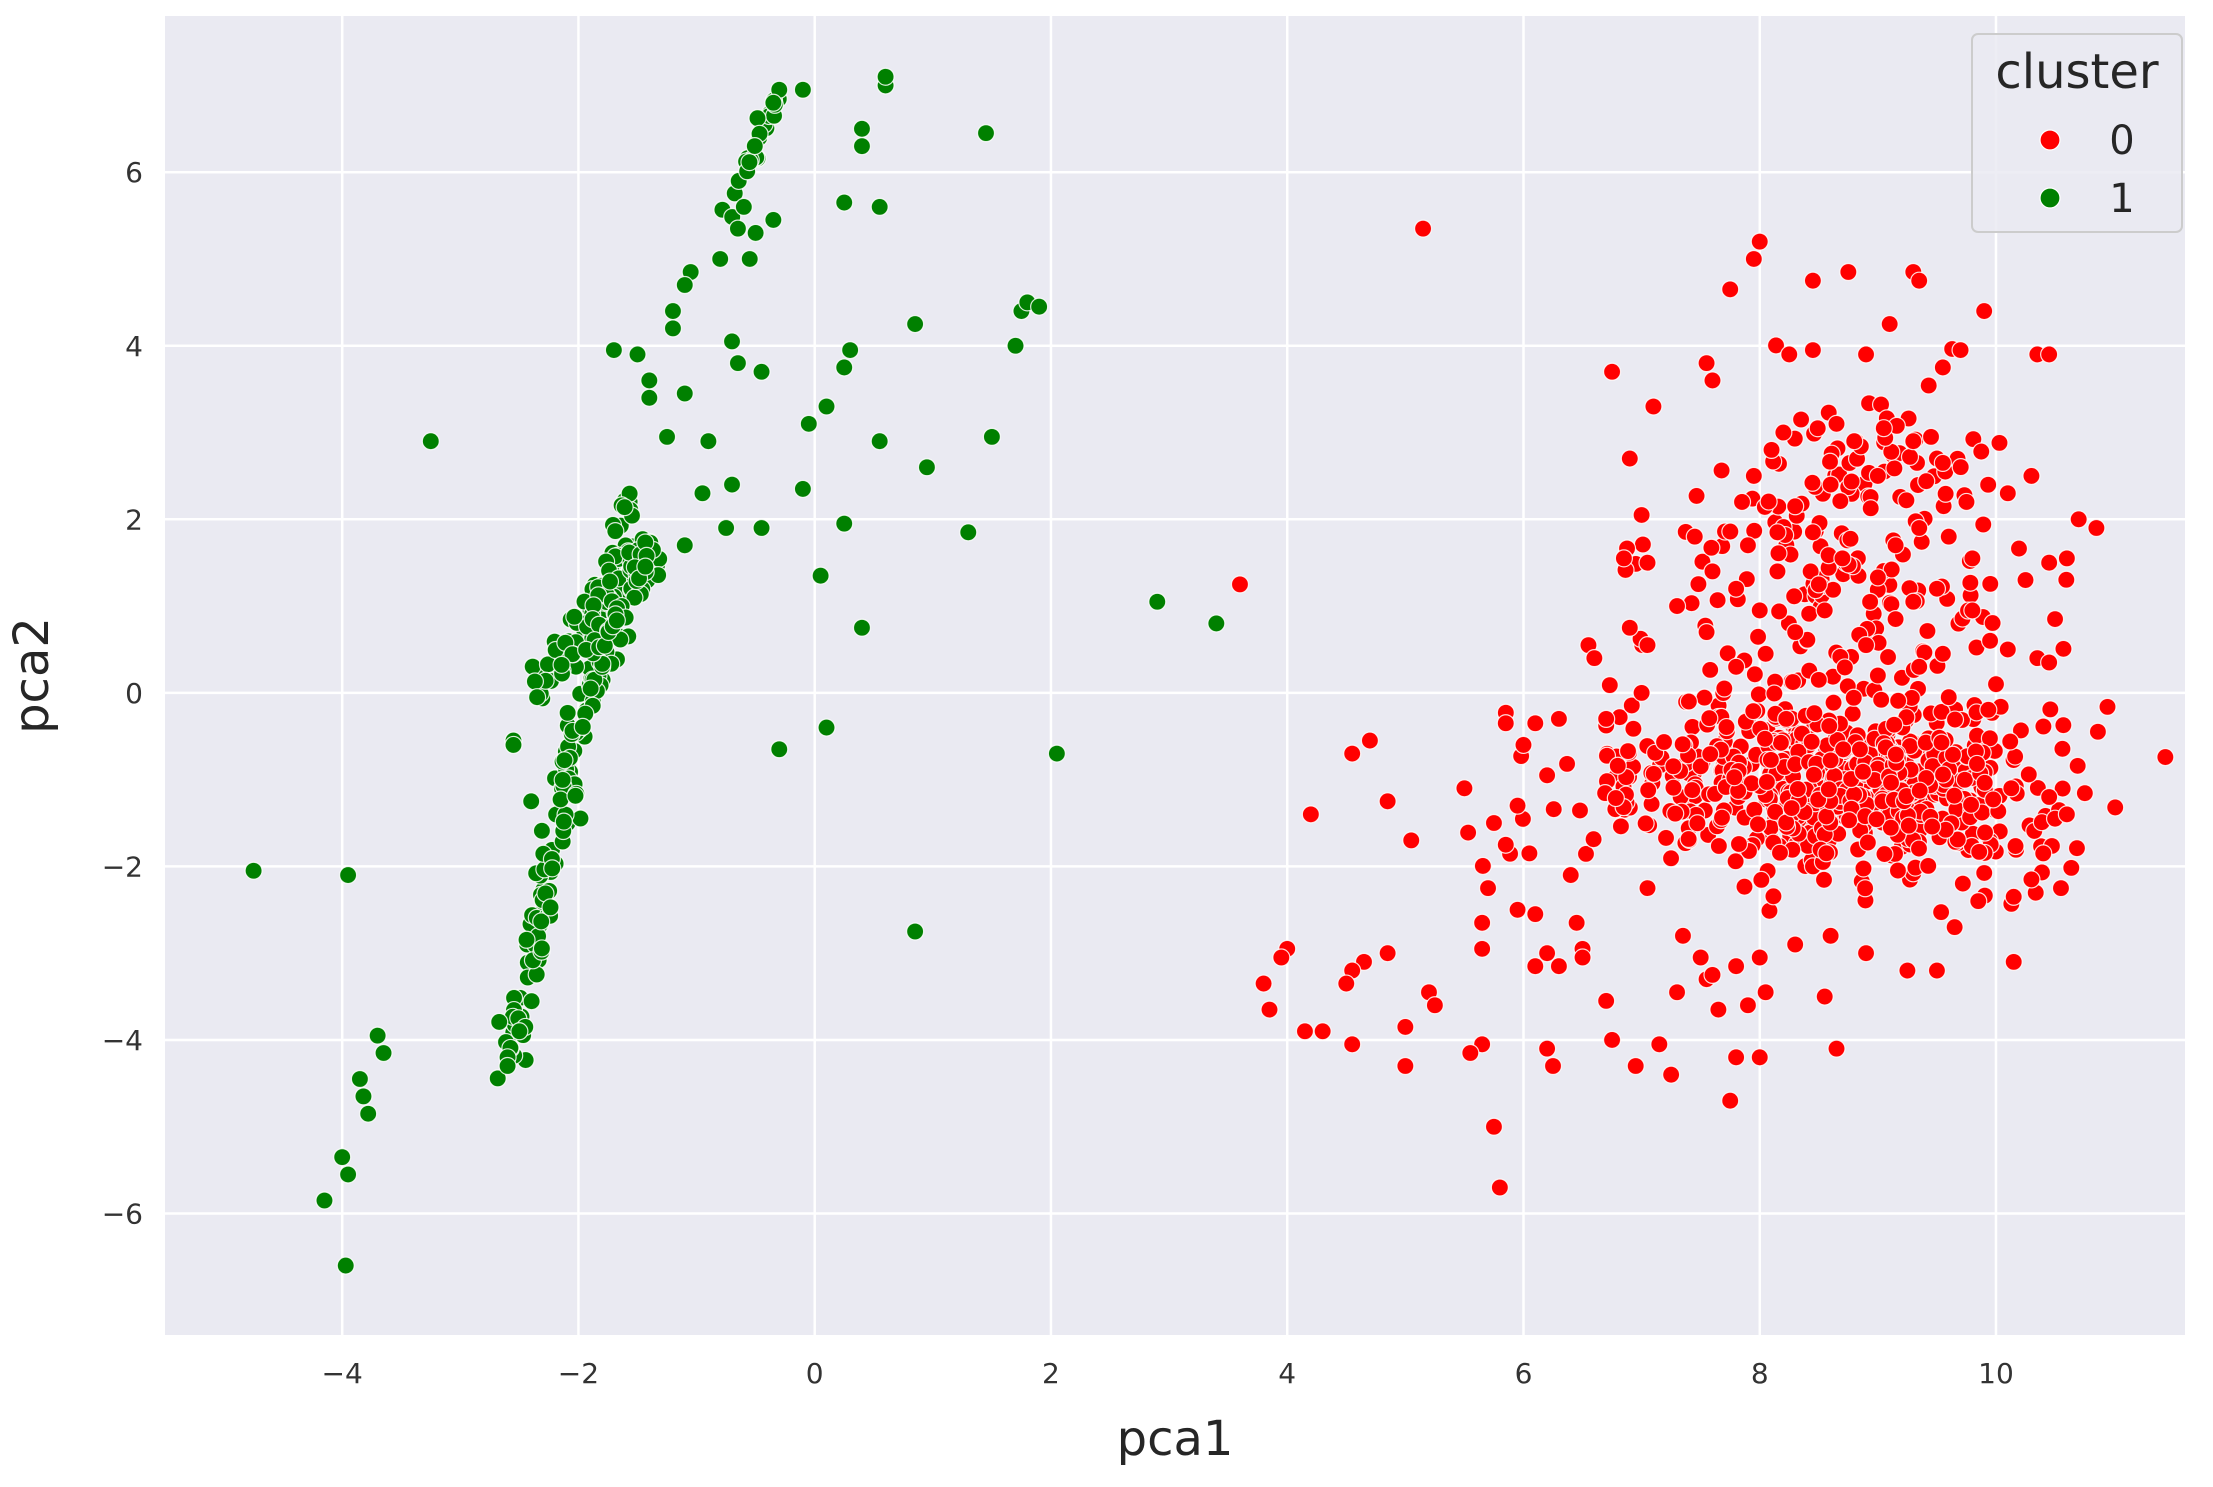  What do you see at coordinates (2121, 141) in the screenshot?
I see `legend-label-cluster-0: 0` at bounding box center [2121, 141].